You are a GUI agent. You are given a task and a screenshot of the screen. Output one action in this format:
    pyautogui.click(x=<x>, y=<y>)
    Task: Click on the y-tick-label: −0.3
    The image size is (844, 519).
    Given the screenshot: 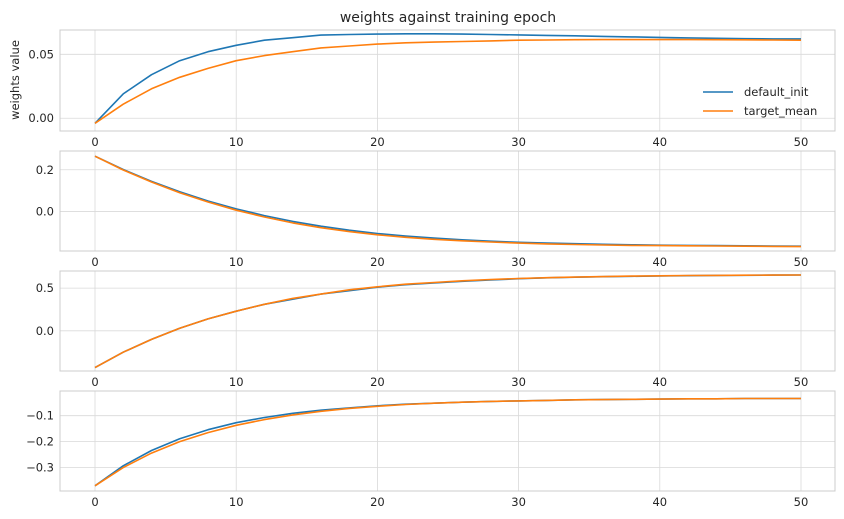 What is the action you would take?
    pyautogui.click(x=40, y=468)
    